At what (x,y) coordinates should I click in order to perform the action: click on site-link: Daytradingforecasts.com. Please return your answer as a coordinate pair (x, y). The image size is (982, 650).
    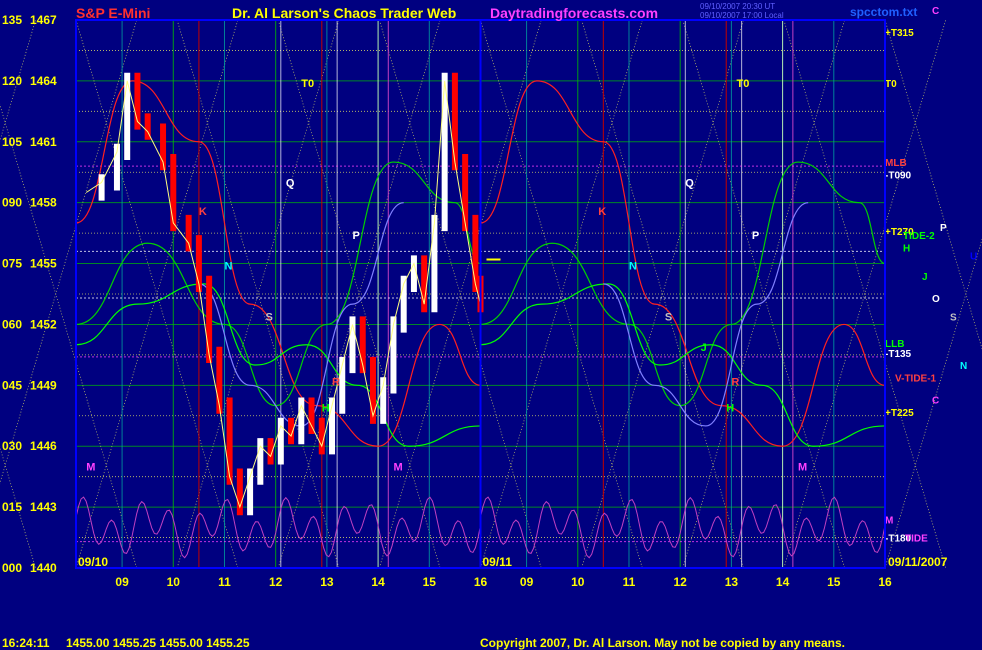
    Looking at the image, I should click on (574, 13).